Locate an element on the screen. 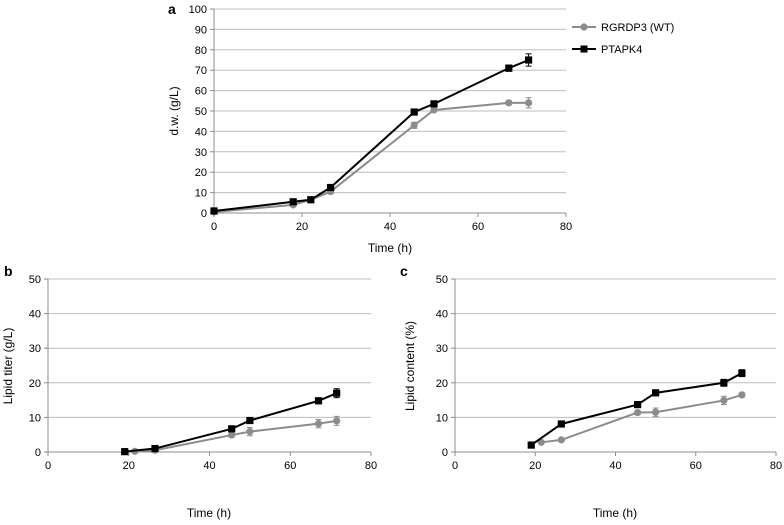 The image size is (784, 525). panel-c-series-ptapk4 is located at coordinates (636, 409).